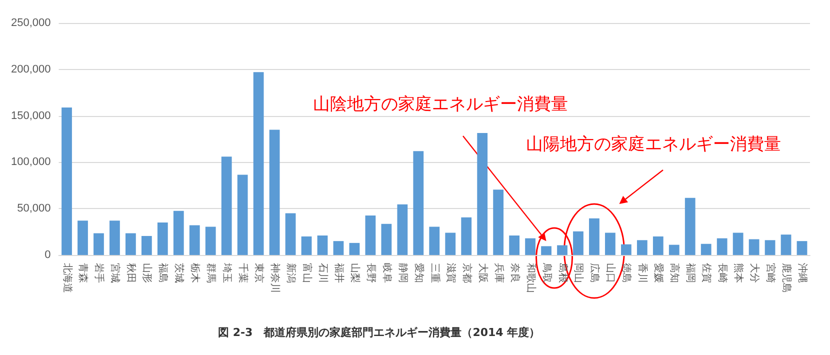 This screenshot has height=355, width=830. I want to click on x-tick-label: 山口, so click(610, 273).